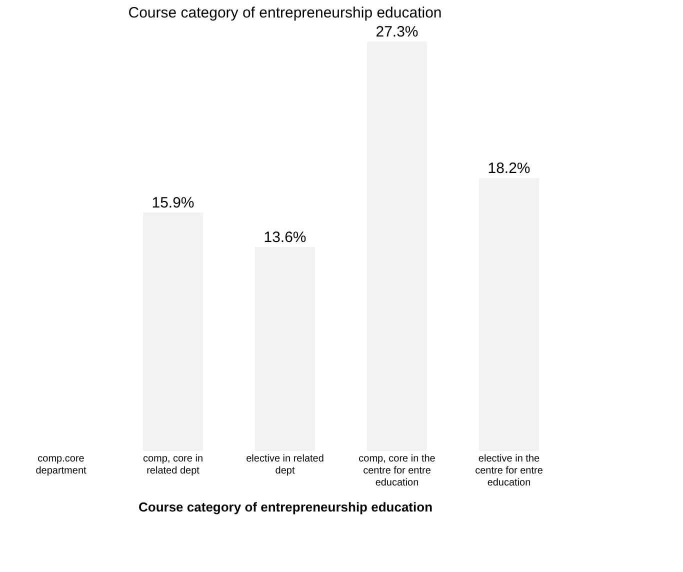 This screenshot has height=572, width=683. Describe the element at coordinates (61, 465) in the screenshot. I see `x-tick-label: comp.core department` at that location.